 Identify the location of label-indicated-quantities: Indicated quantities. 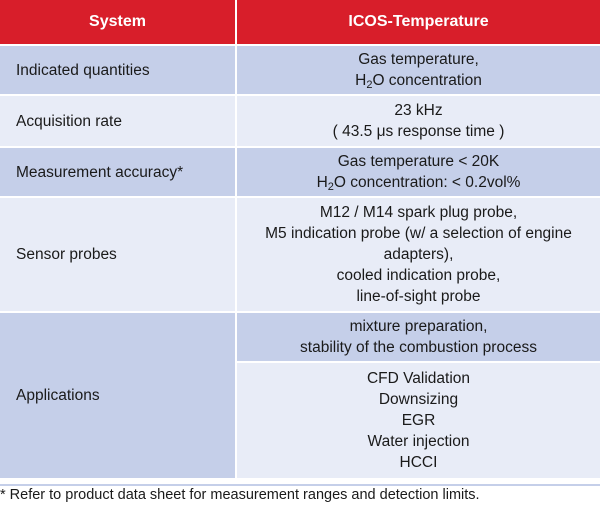
(117, 69).